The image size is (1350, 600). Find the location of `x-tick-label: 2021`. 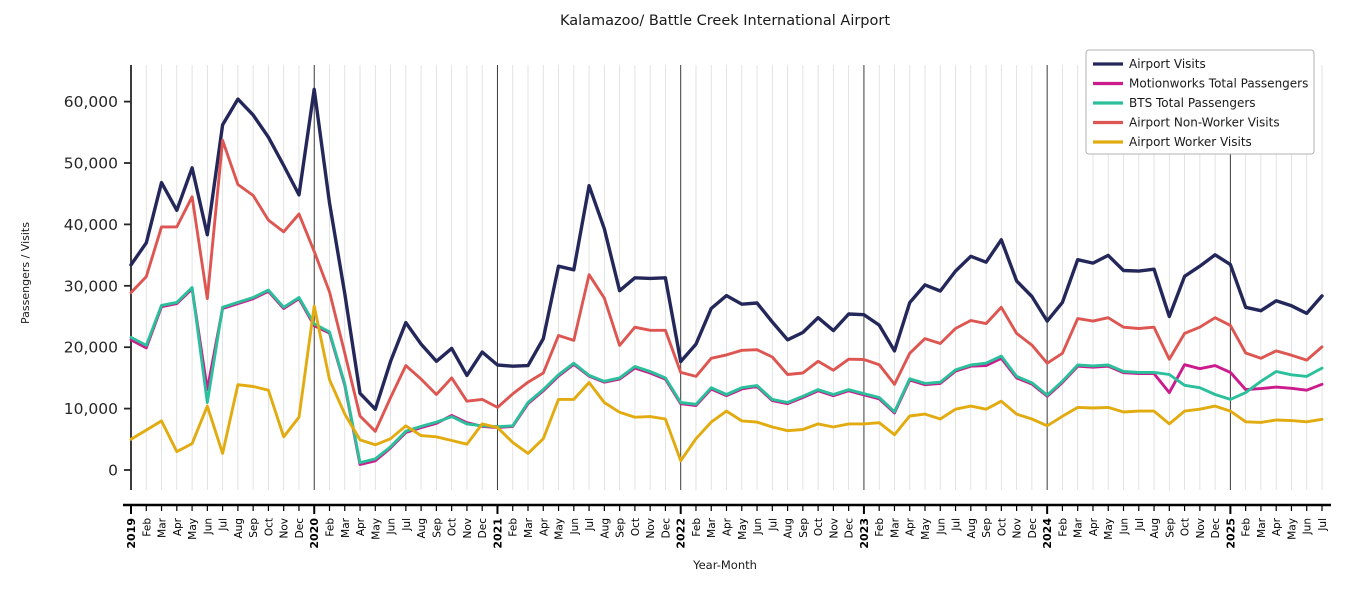

x-tick-label: 2021 is located at coordinates (497, 533).